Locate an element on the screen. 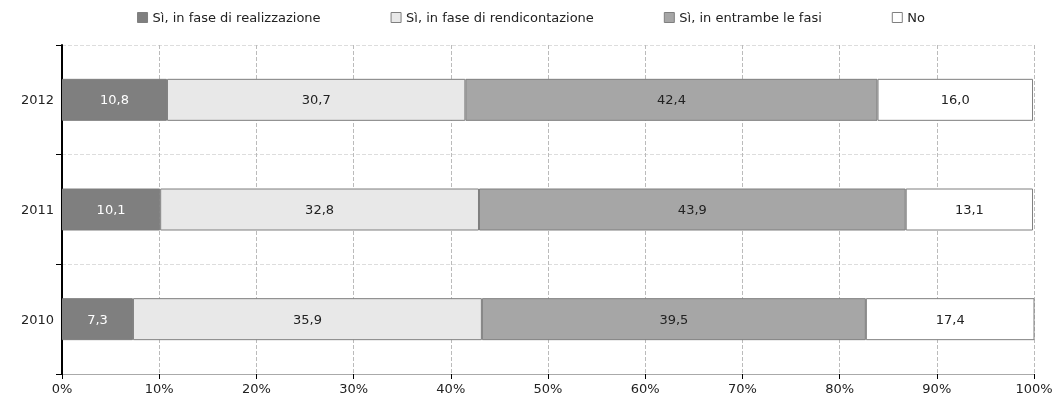 The width and height of the screenshot is (1062, 410). x-tick-label: 30% is located at coordinates (354, 388).